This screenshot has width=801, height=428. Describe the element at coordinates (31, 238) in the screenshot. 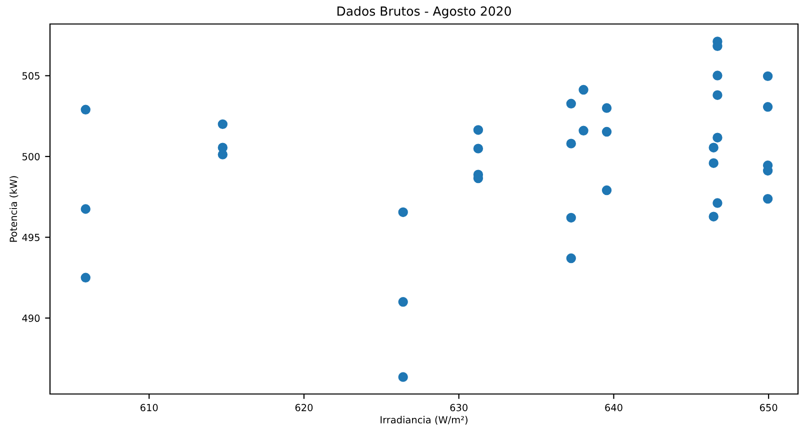

I see `y-tick-label: 495` at that location.